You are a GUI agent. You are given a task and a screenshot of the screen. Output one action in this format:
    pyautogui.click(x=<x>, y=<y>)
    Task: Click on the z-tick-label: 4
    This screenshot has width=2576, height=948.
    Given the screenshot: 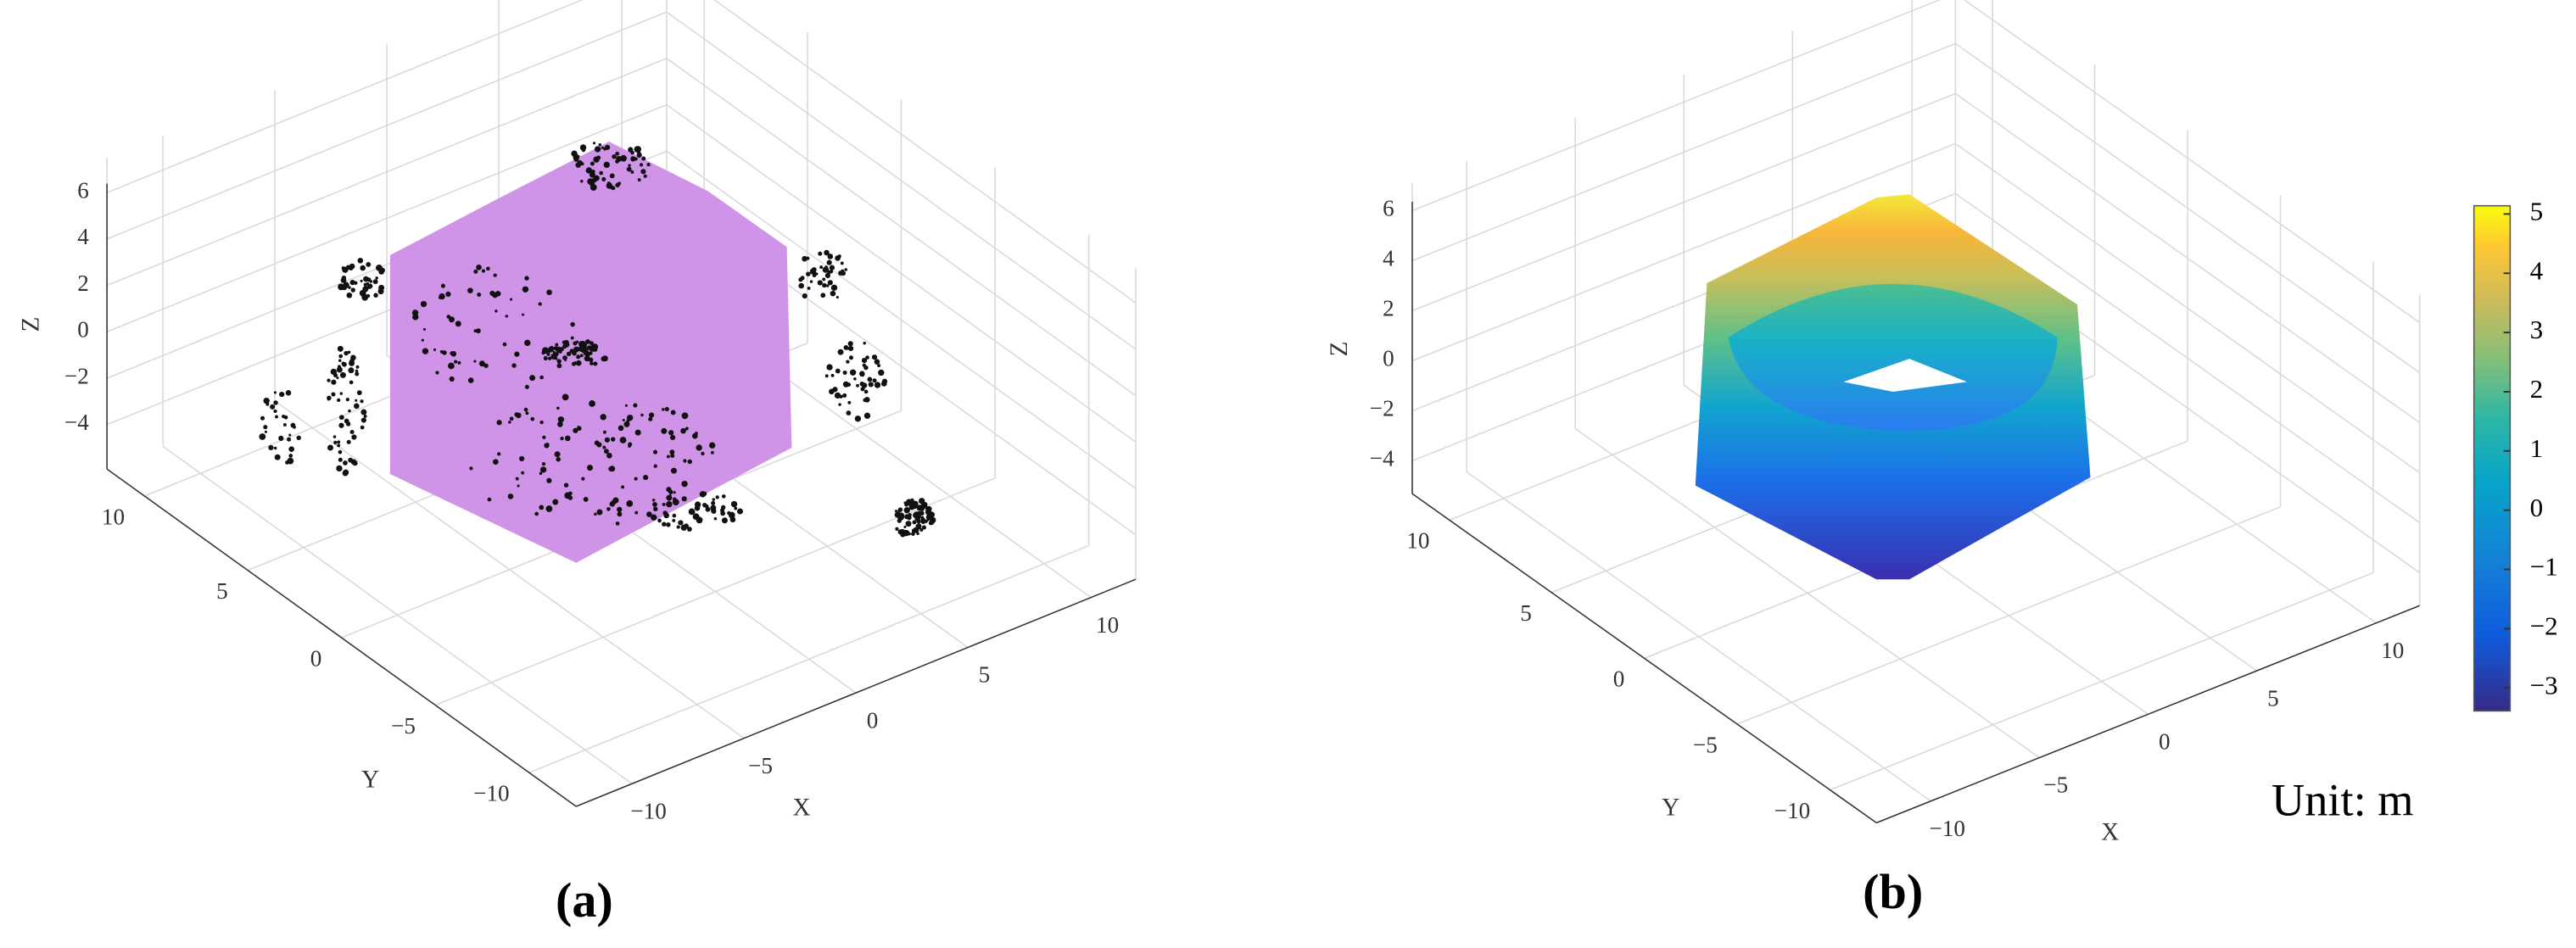 What is the action you would take?
    pyautogui.click(x=83, y=236)
    